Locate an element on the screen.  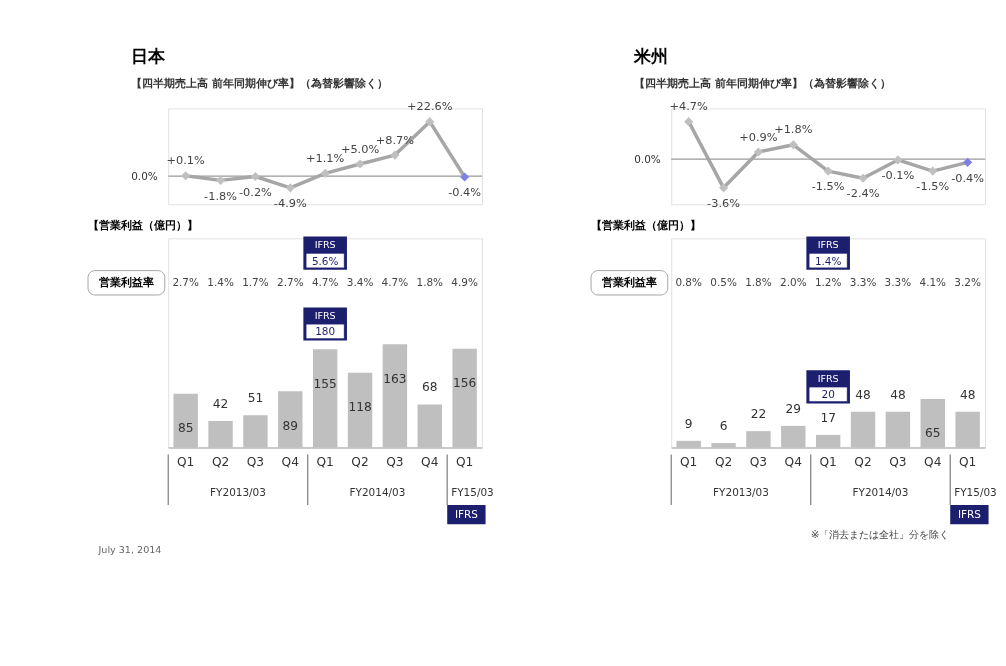
text: ※「消去または全社」分を除く is located at coordinates (880, 534).